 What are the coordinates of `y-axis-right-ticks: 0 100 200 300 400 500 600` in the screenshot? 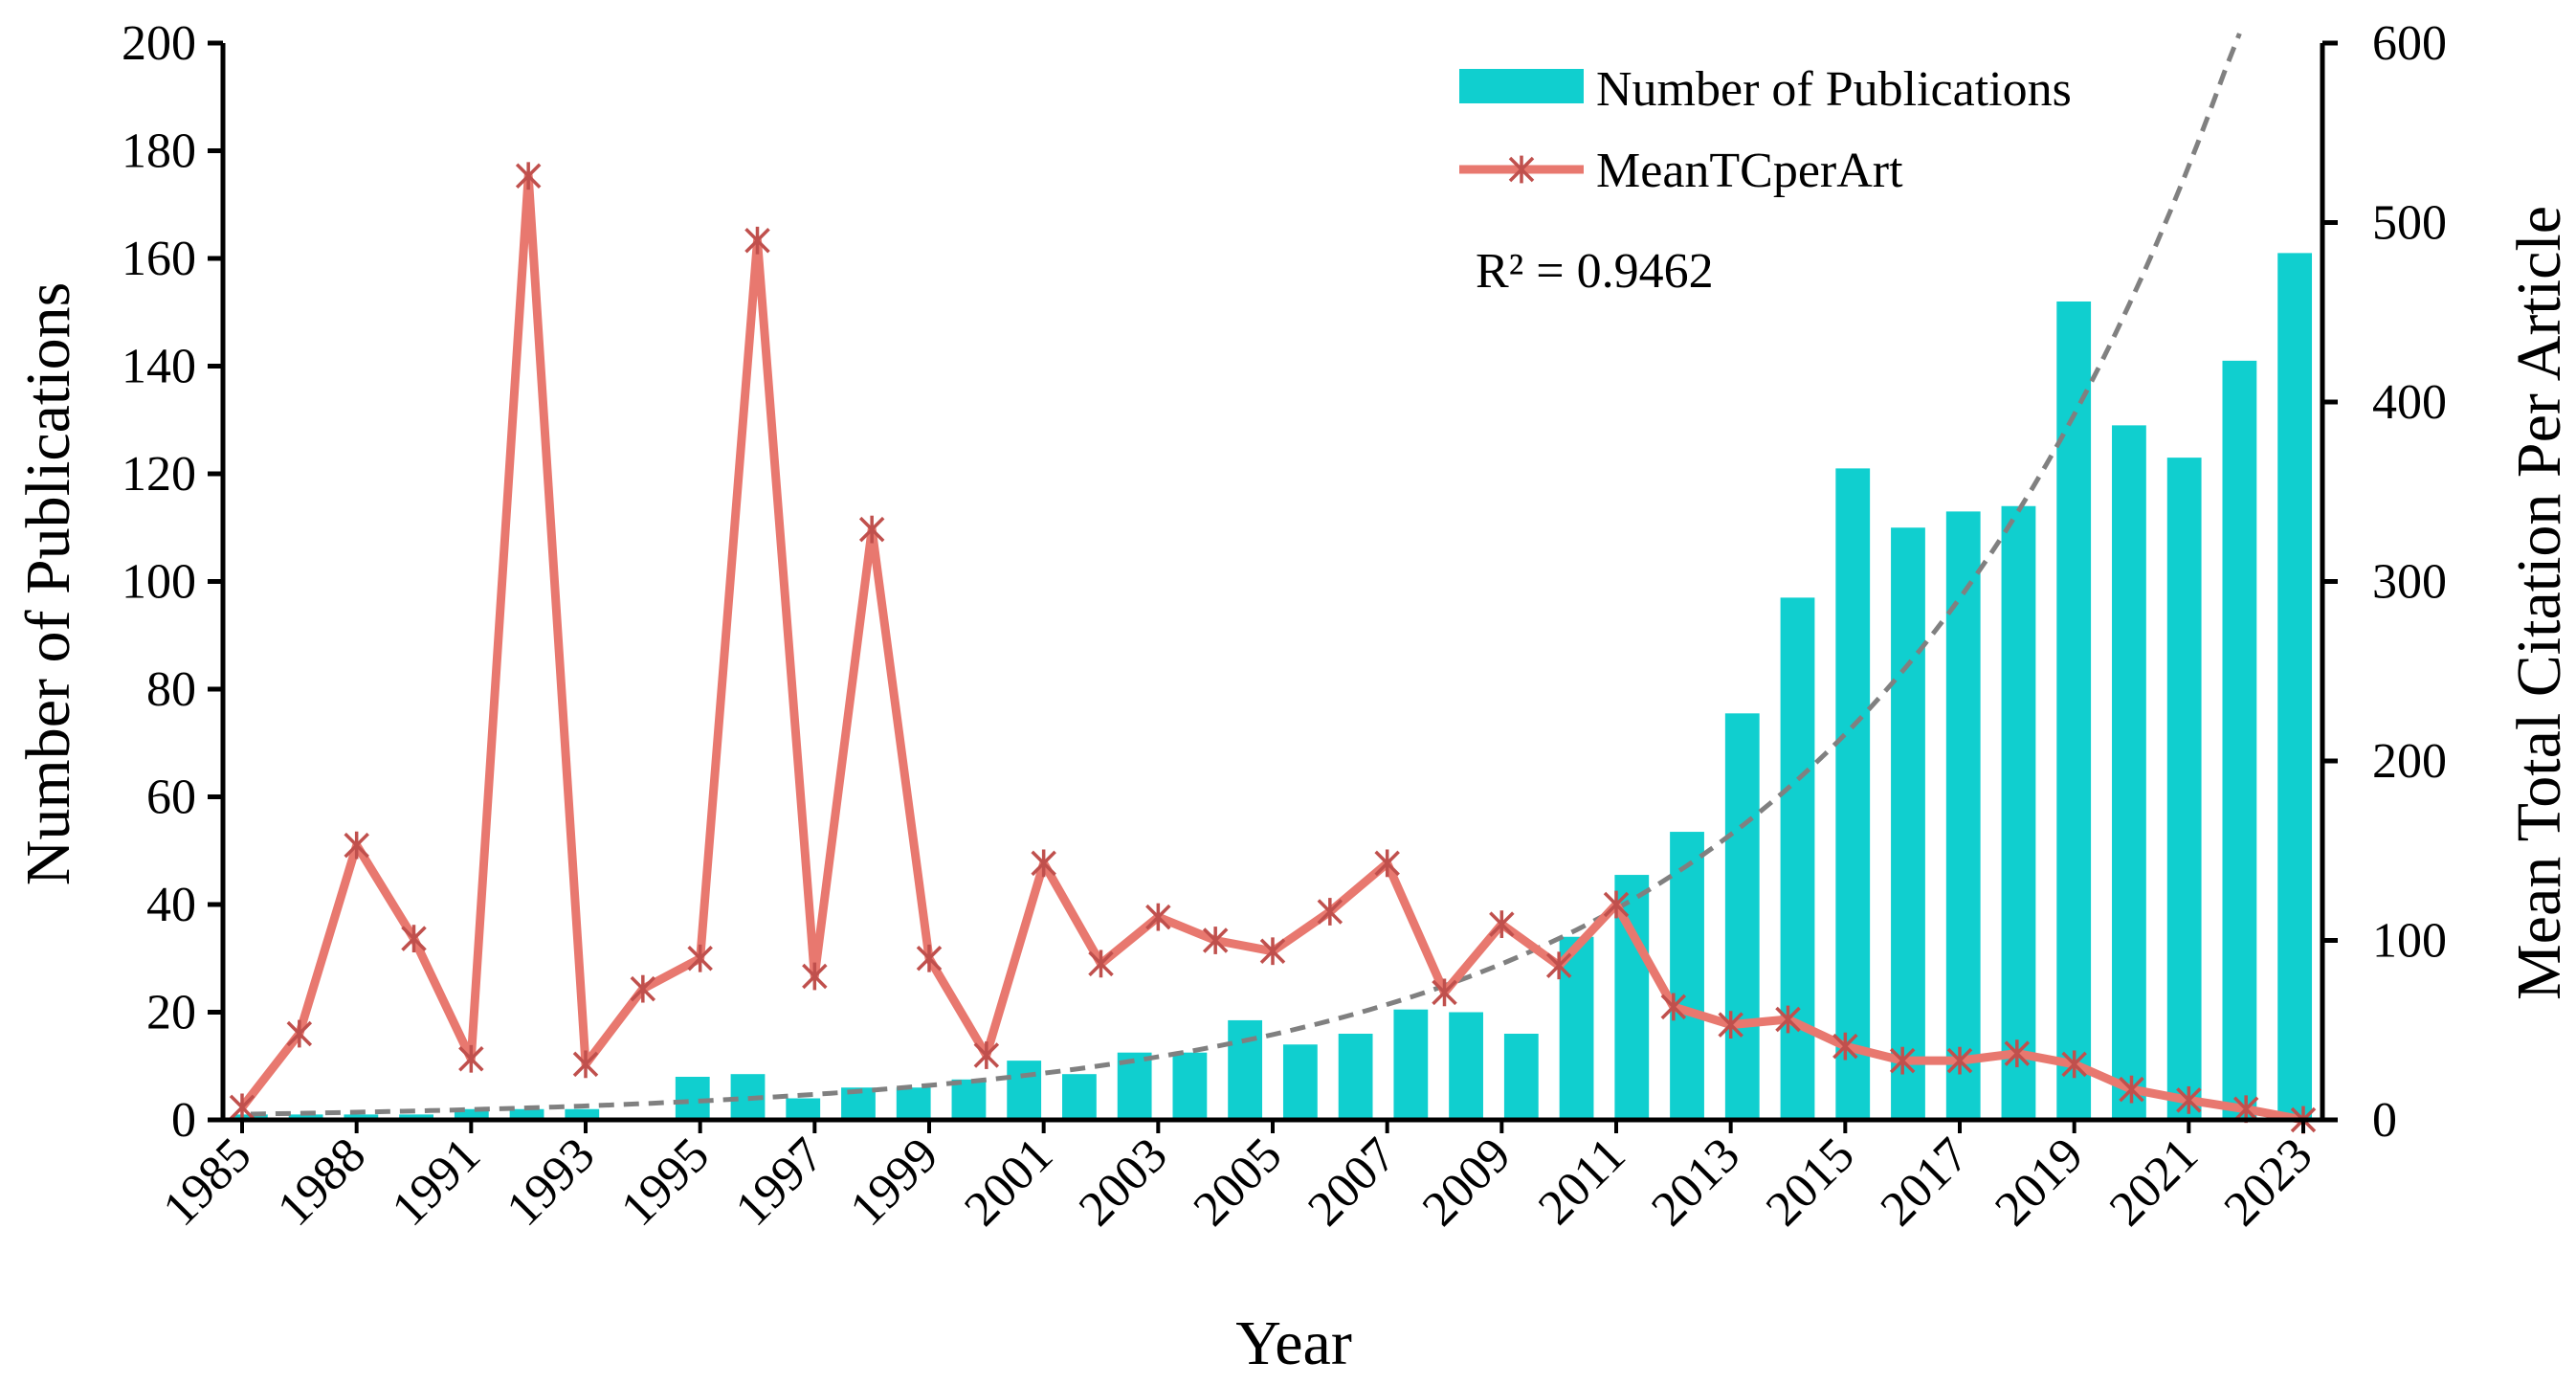 It's located at (2384, 582).